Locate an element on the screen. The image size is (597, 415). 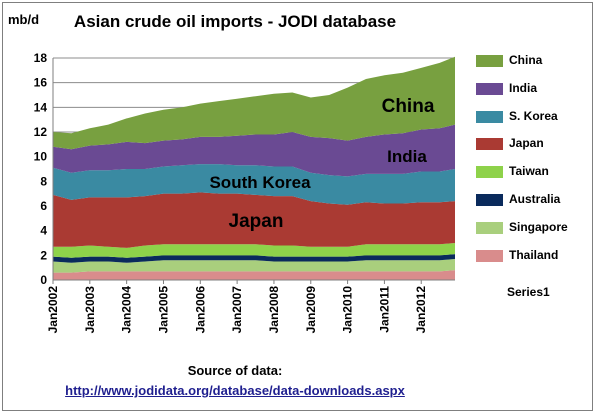
annotation-india: India is located at coordinates (407, 156).